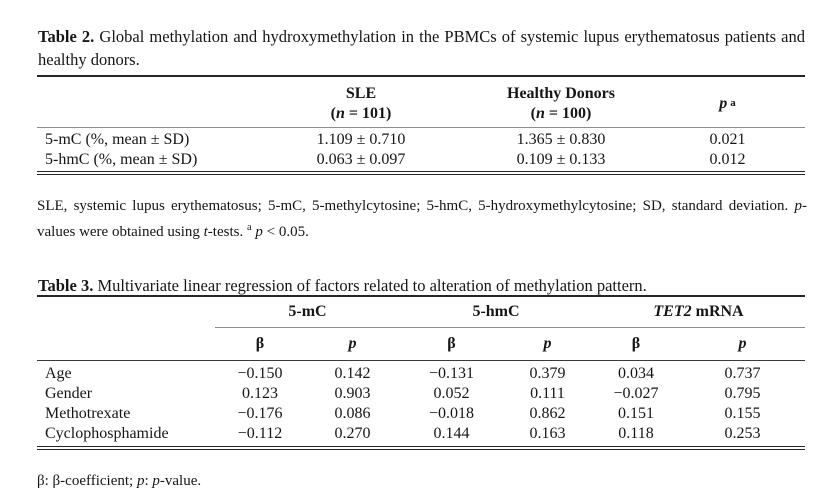  Describe the element at coordinates (547, 413) in the screenshot. I see `table-cell: 0.862` at that location.